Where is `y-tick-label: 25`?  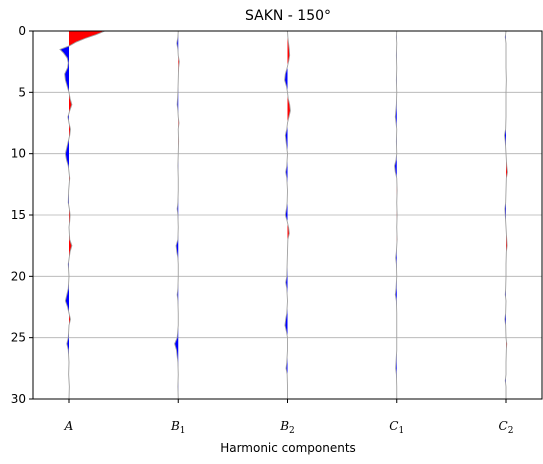 y-tick-label: 25 is located at coordinates (18, 338).